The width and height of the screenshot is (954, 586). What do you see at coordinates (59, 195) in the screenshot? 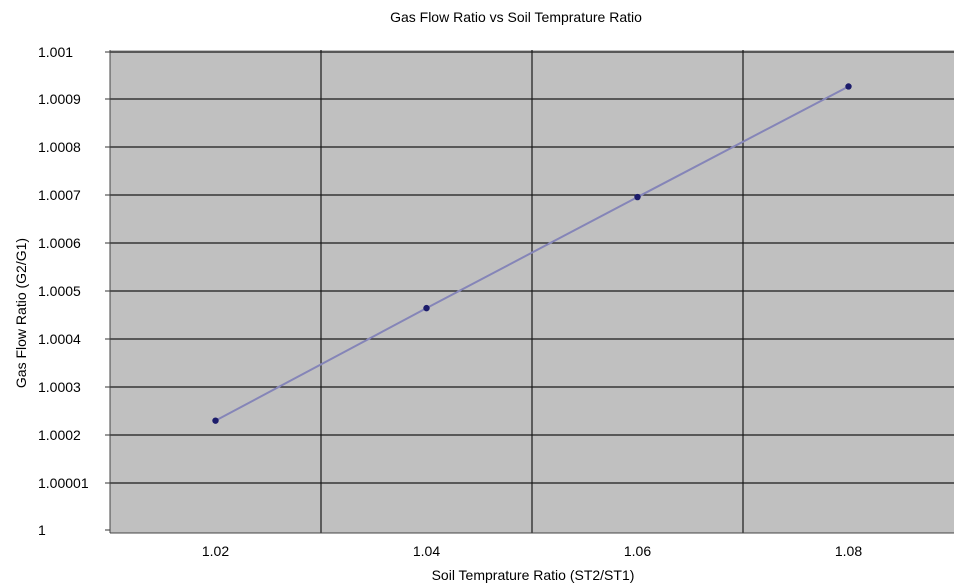
I see `y-tick-label: 1.0007` at bounding box center [59, 195].